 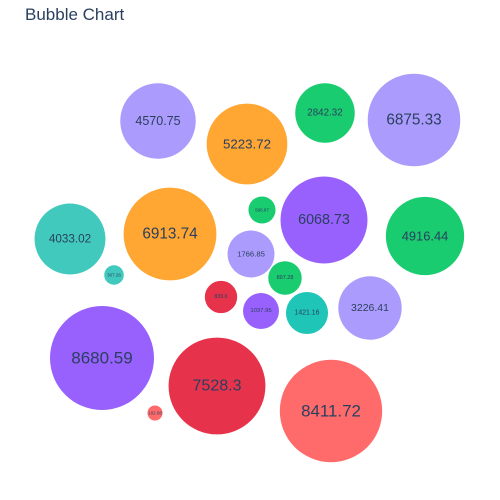 I want to click on bubble-label-12: 839.6, so click(x=220, y=297).